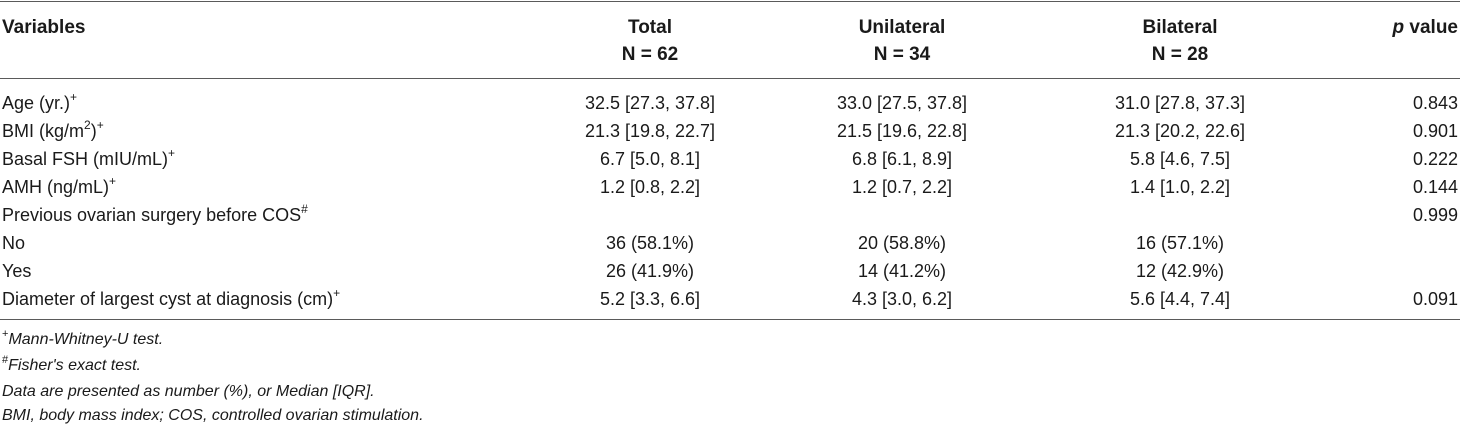 Image resolution: width=1460 pixels, height=428 pixels. What do you see at coordinates (902, 159) in the screenshot?
I see `cell-unilateral: 6.8 [6.1, 8.9]` at bounding box center [902, 159].